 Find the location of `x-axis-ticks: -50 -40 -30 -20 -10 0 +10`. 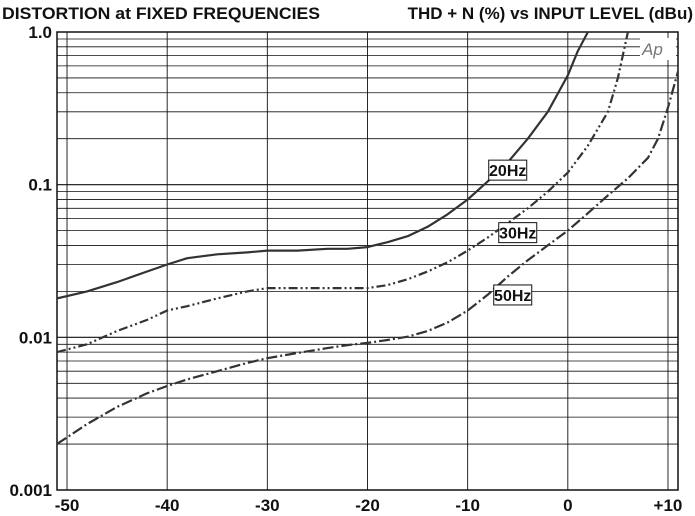

x-axis-ticks: -50 -40 -30 -20 -10 0 +10 is located at coordinates (369, 505).